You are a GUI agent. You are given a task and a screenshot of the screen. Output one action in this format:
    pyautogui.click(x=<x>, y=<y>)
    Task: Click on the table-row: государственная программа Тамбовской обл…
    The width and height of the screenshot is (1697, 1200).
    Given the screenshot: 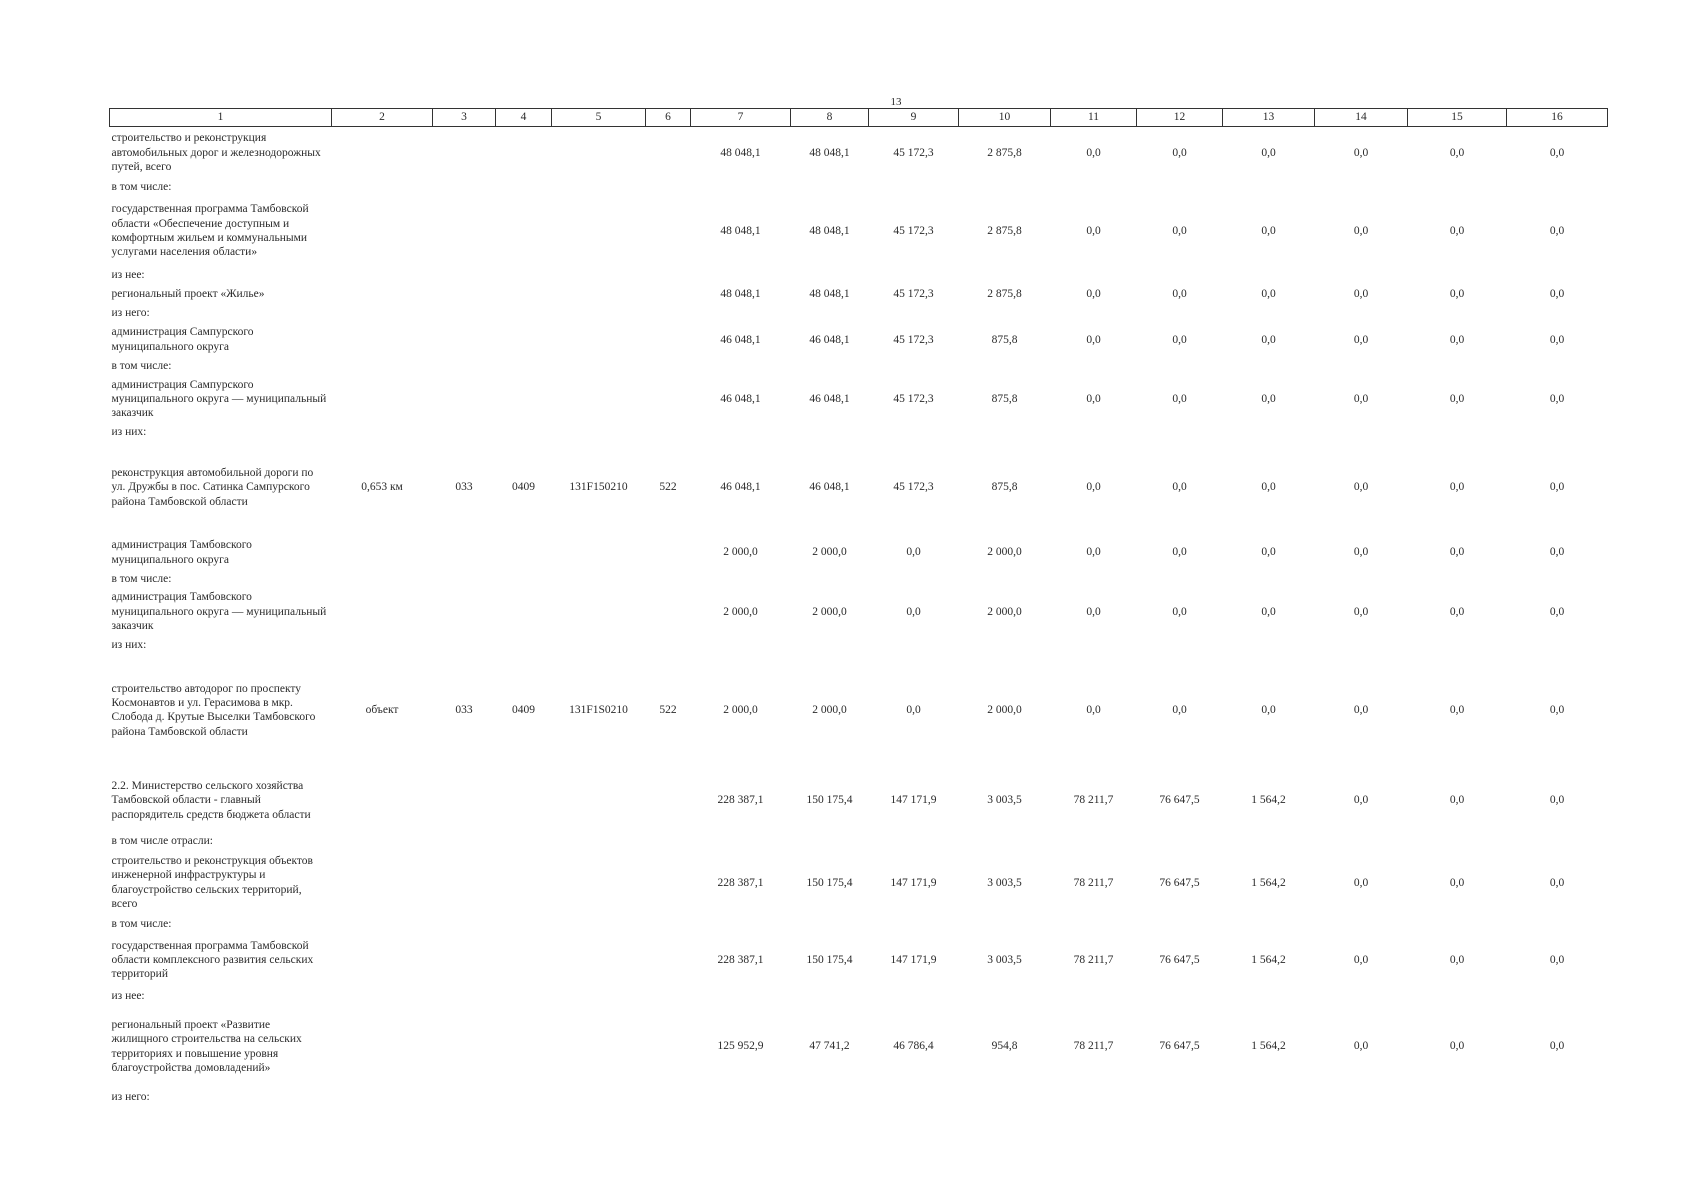 What is the action you would take?
    pyautogui.click(x=859, y=960)
    